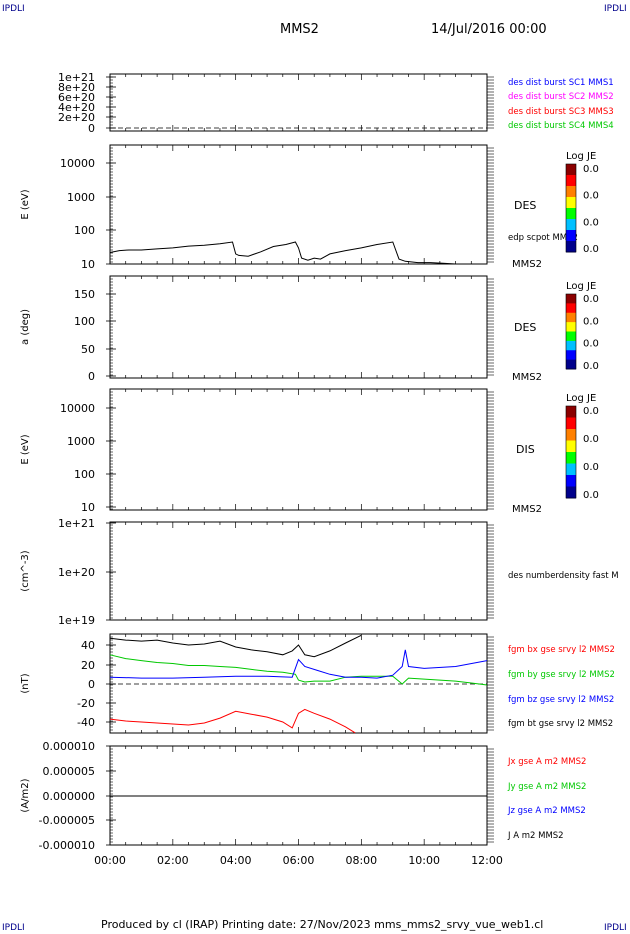 This screenshot has width=630, height=934. What do you see at coordinates (298, 449) in the screenshot?
I see `dis-energy-frame` at bounding box center [298, 449].